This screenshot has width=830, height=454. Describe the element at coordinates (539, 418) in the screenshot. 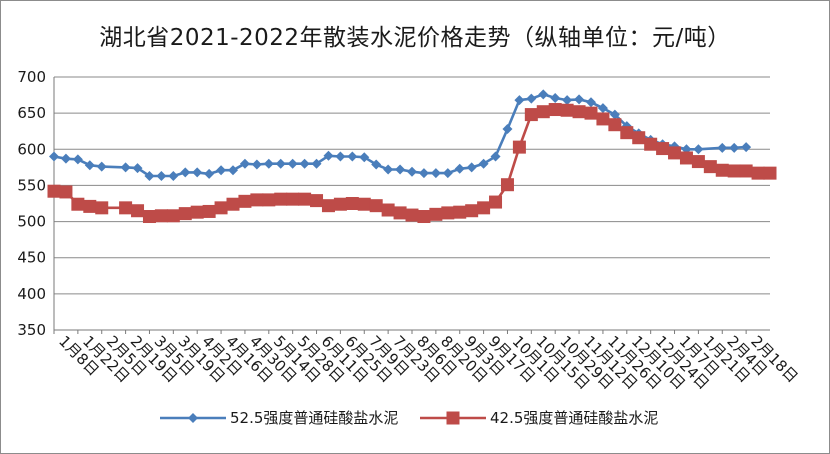

I see `legend-item-2: 42.5强度普通硅酸盐水泥` at that location.